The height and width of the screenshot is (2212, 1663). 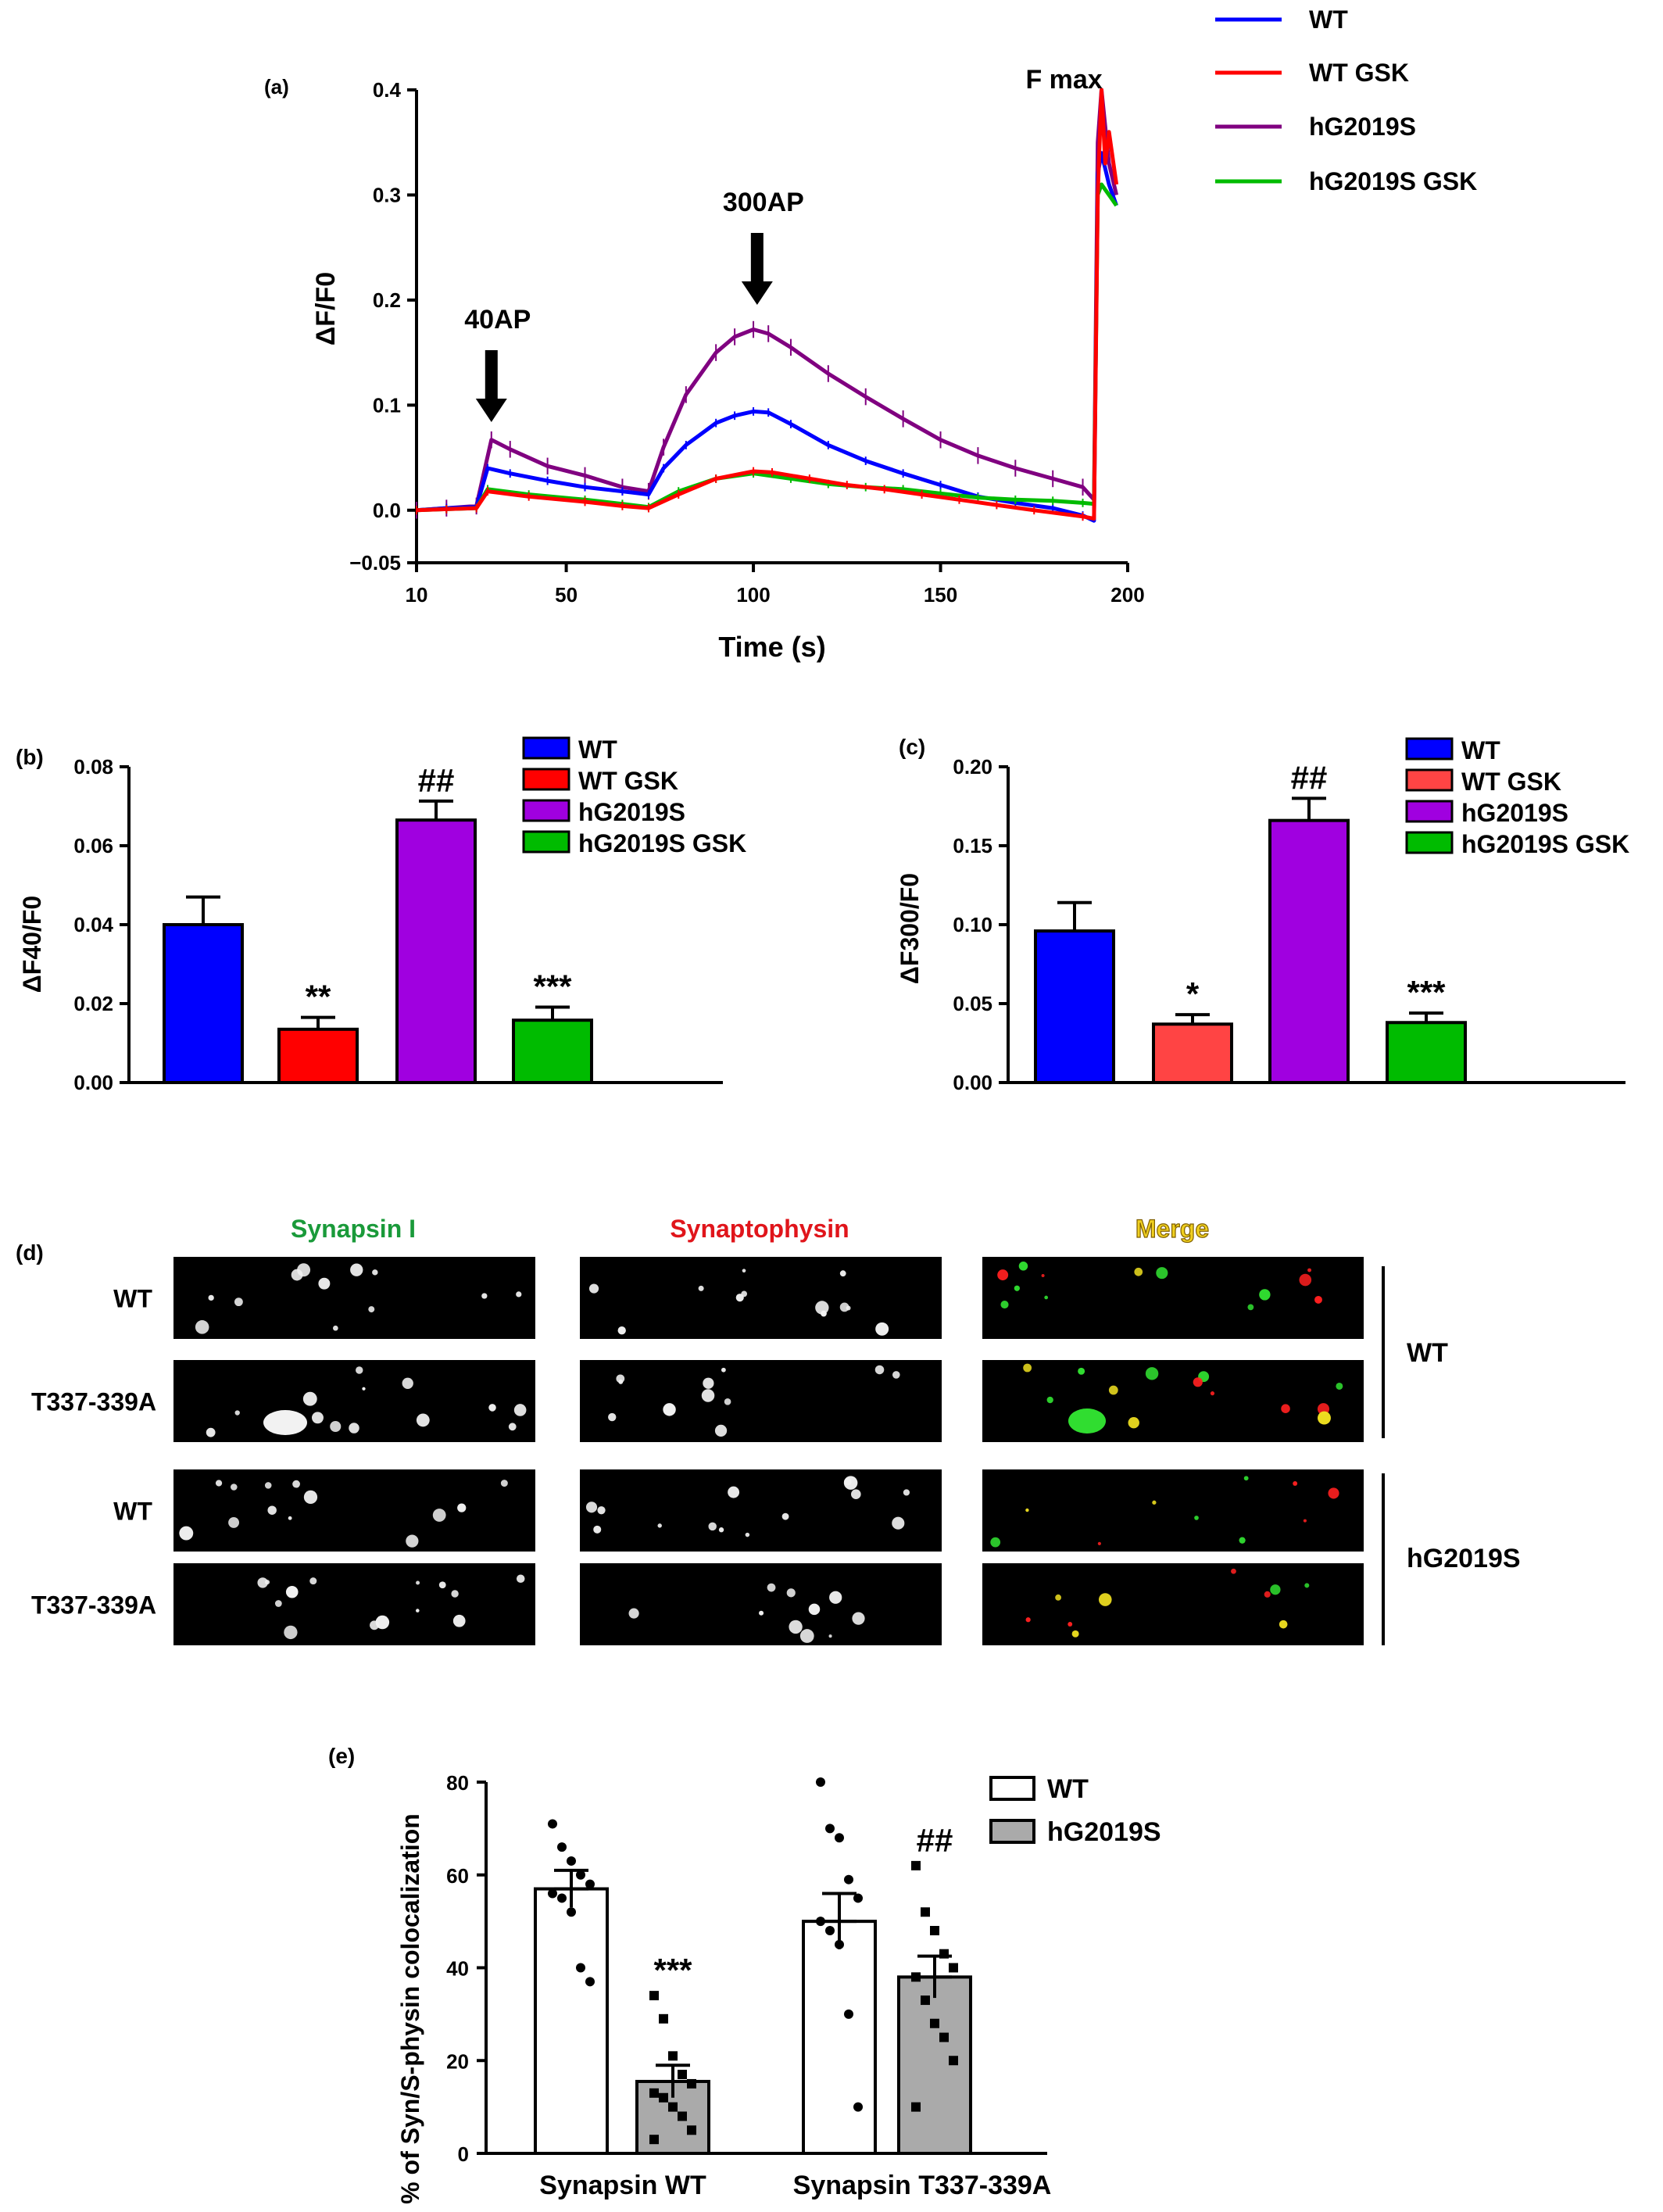 I want to click on panel-a-y-tick-label: 0.4, so click(x=387, y=90).